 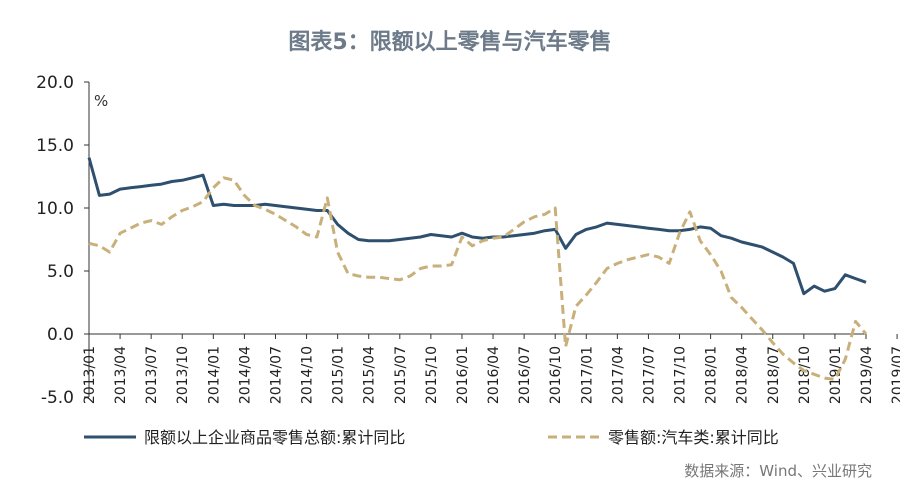 What do you see at coordinates (55, 240) in the screenshot?
I see `y-tick-labels: 20.0 15.0 10.0 5.0 0.0 -5.0` at bounding box center [55, 240].